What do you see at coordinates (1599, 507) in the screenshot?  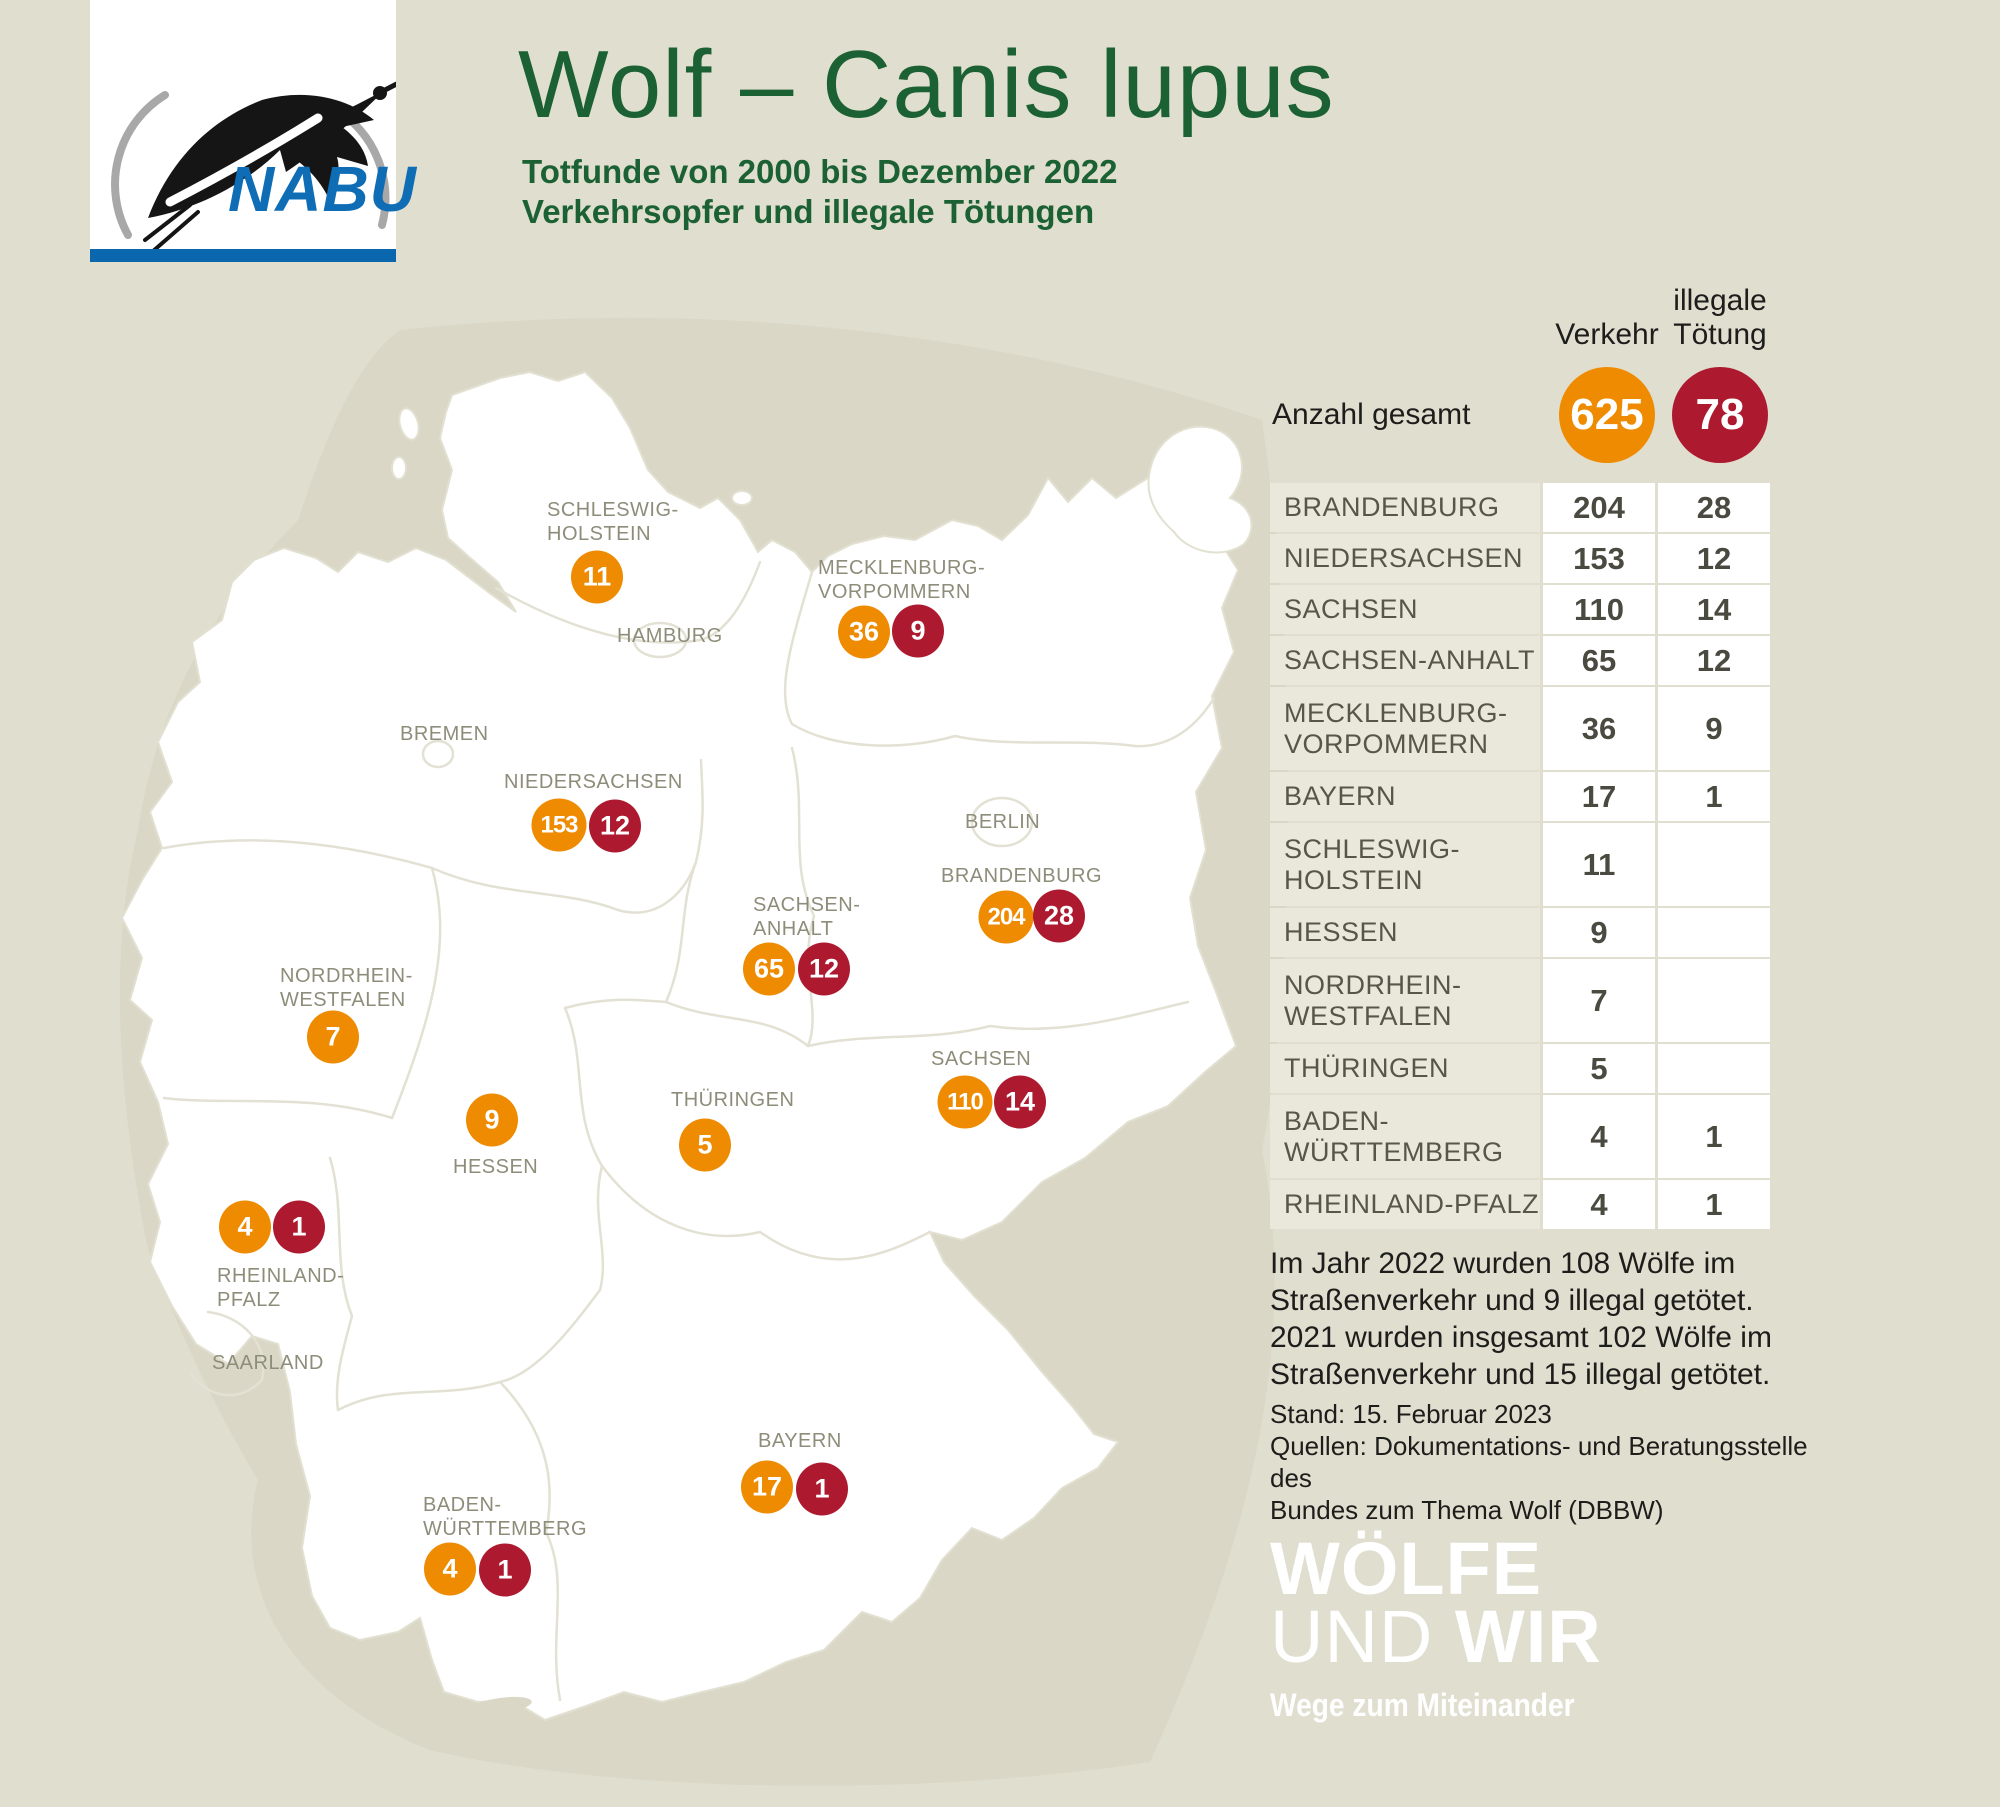 I see `verkehr-value: 204` at bounding box center [1599, 507].